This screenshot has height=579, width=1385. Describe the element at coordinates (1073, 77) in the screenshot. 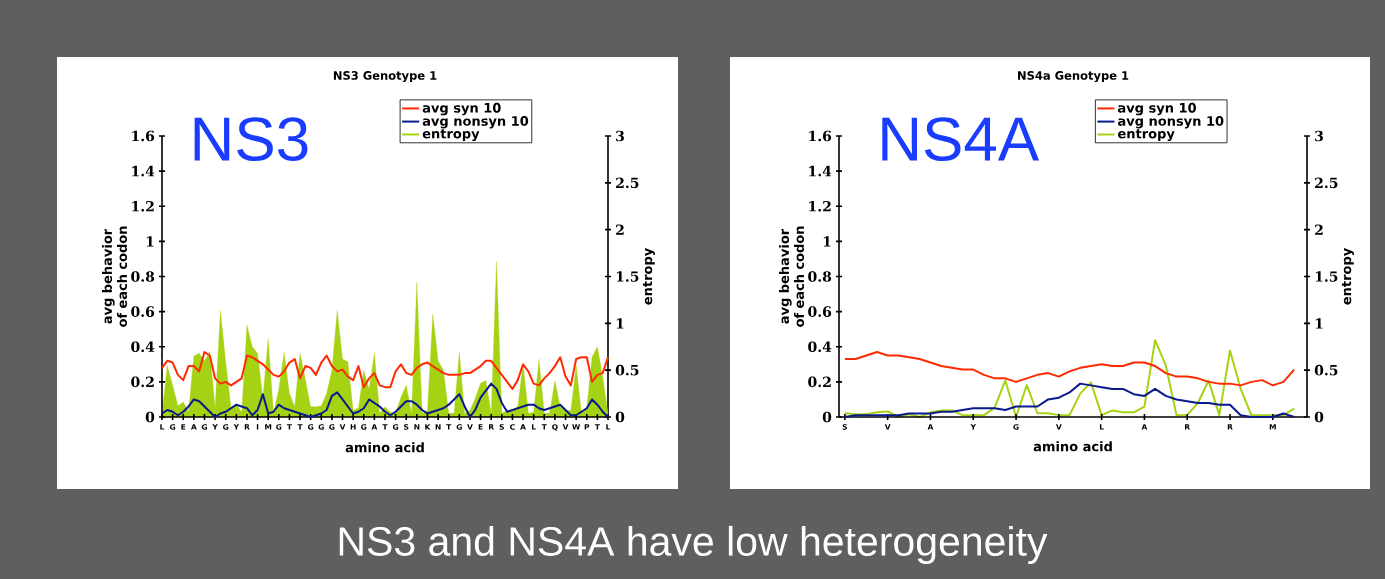

I see `chart-title: NS4a Genotype 1` at that location.